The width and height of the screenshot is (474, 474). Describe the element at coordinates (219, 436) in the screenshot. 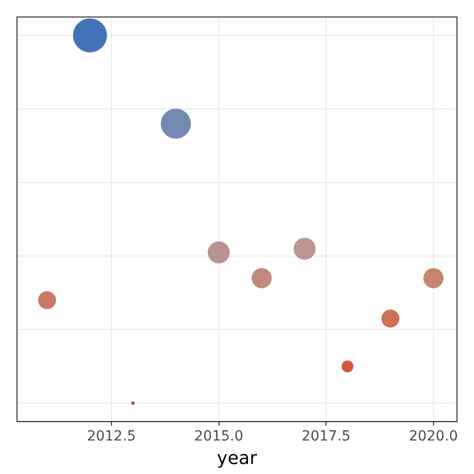

I see `x-tick-label: 2015.0` at that location.